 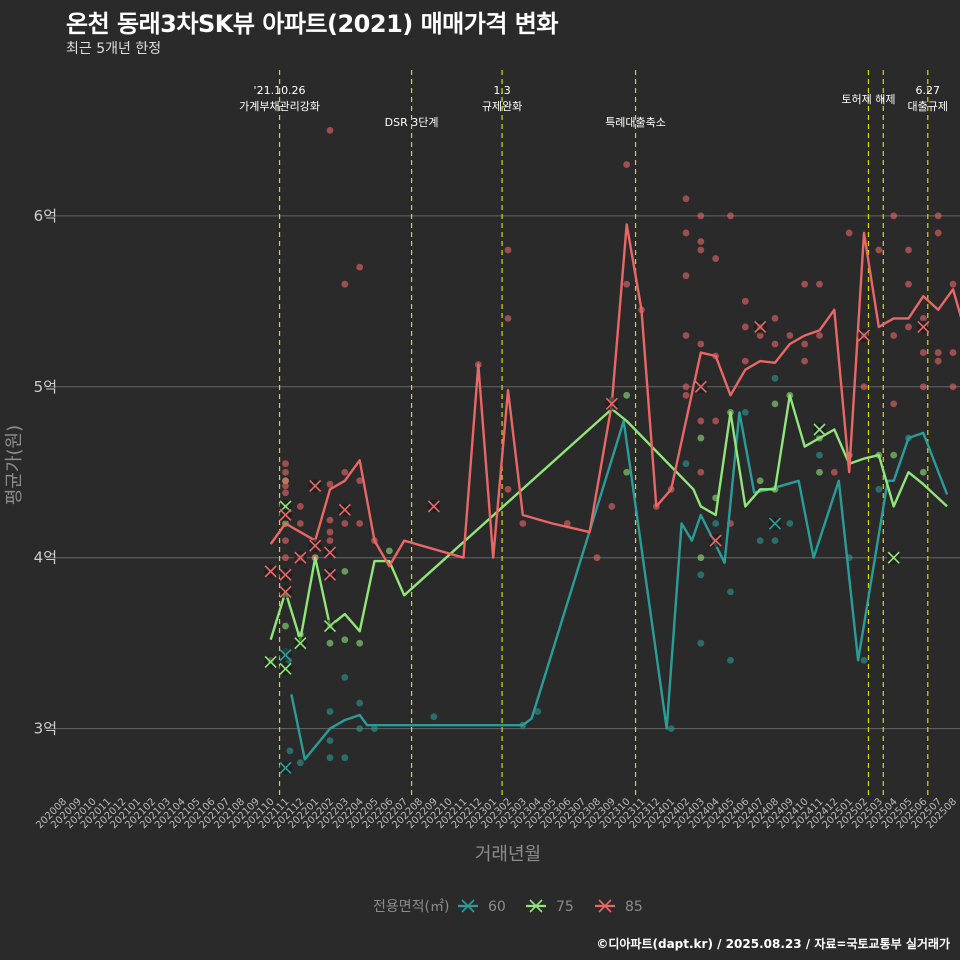 What do you see at coordinates (928, 90) in the screenshot?
I see `policy-annotation: 6.27` at bounding box center [928, 90].